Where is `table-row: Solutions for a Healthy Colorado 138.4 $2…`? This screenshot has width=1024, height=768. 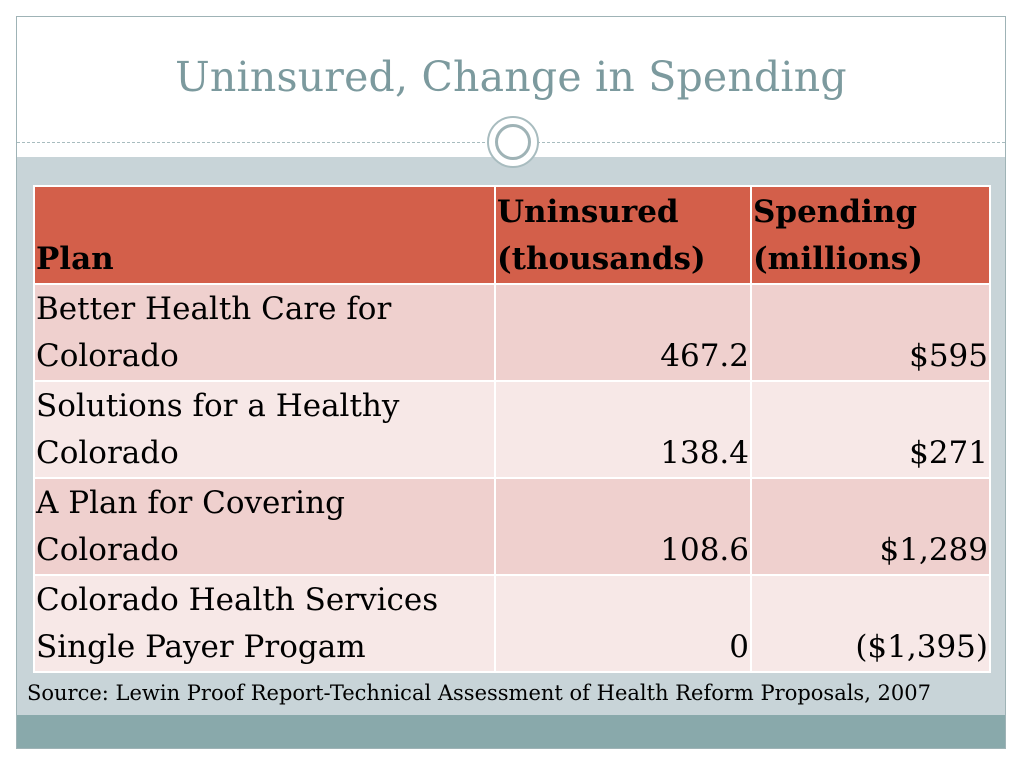
table-row: Solutions for a Healthy Colorado 138.4 $2… is located at coordinates (512, 429).